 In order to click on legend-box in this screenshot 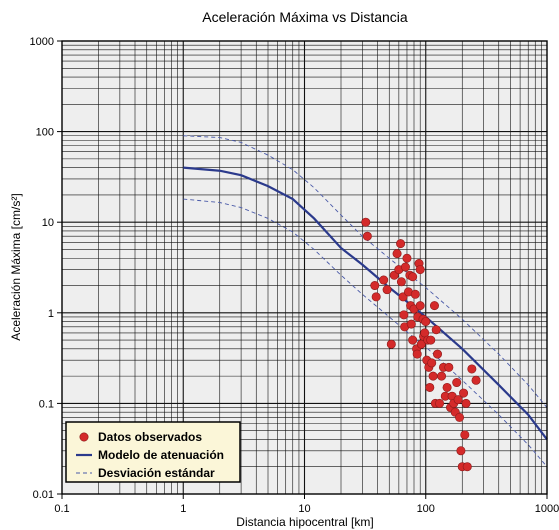, I will do `click(153, 452)`.